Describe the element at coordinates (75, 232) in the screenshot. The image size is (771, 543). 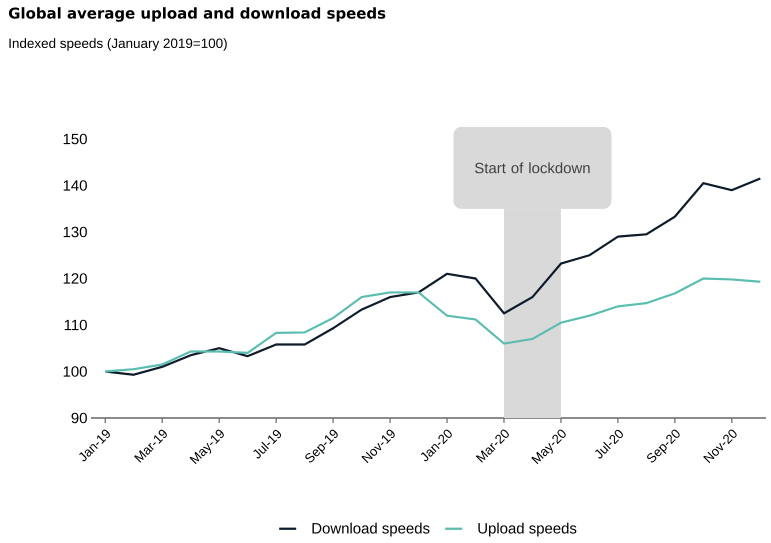
I see `y-tick-label: 130` at that location.